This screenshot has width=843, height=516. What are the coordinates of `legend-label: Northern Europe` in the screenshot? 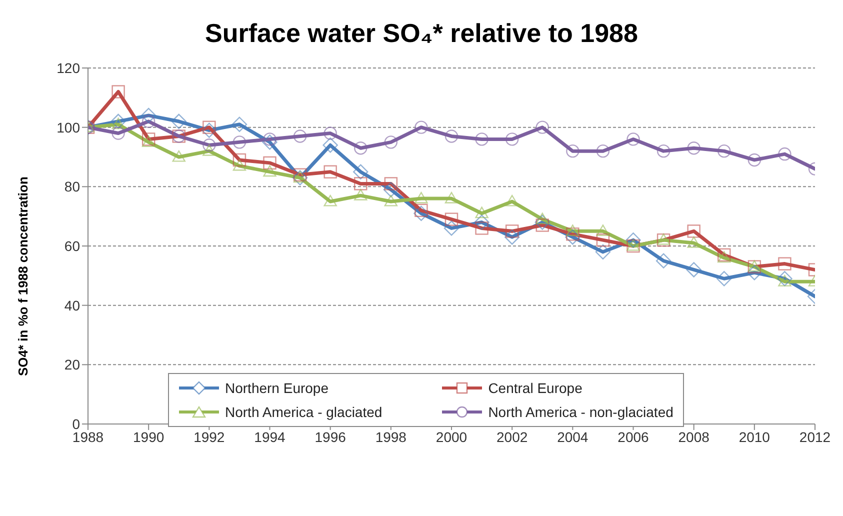 It's located at (277, 388).